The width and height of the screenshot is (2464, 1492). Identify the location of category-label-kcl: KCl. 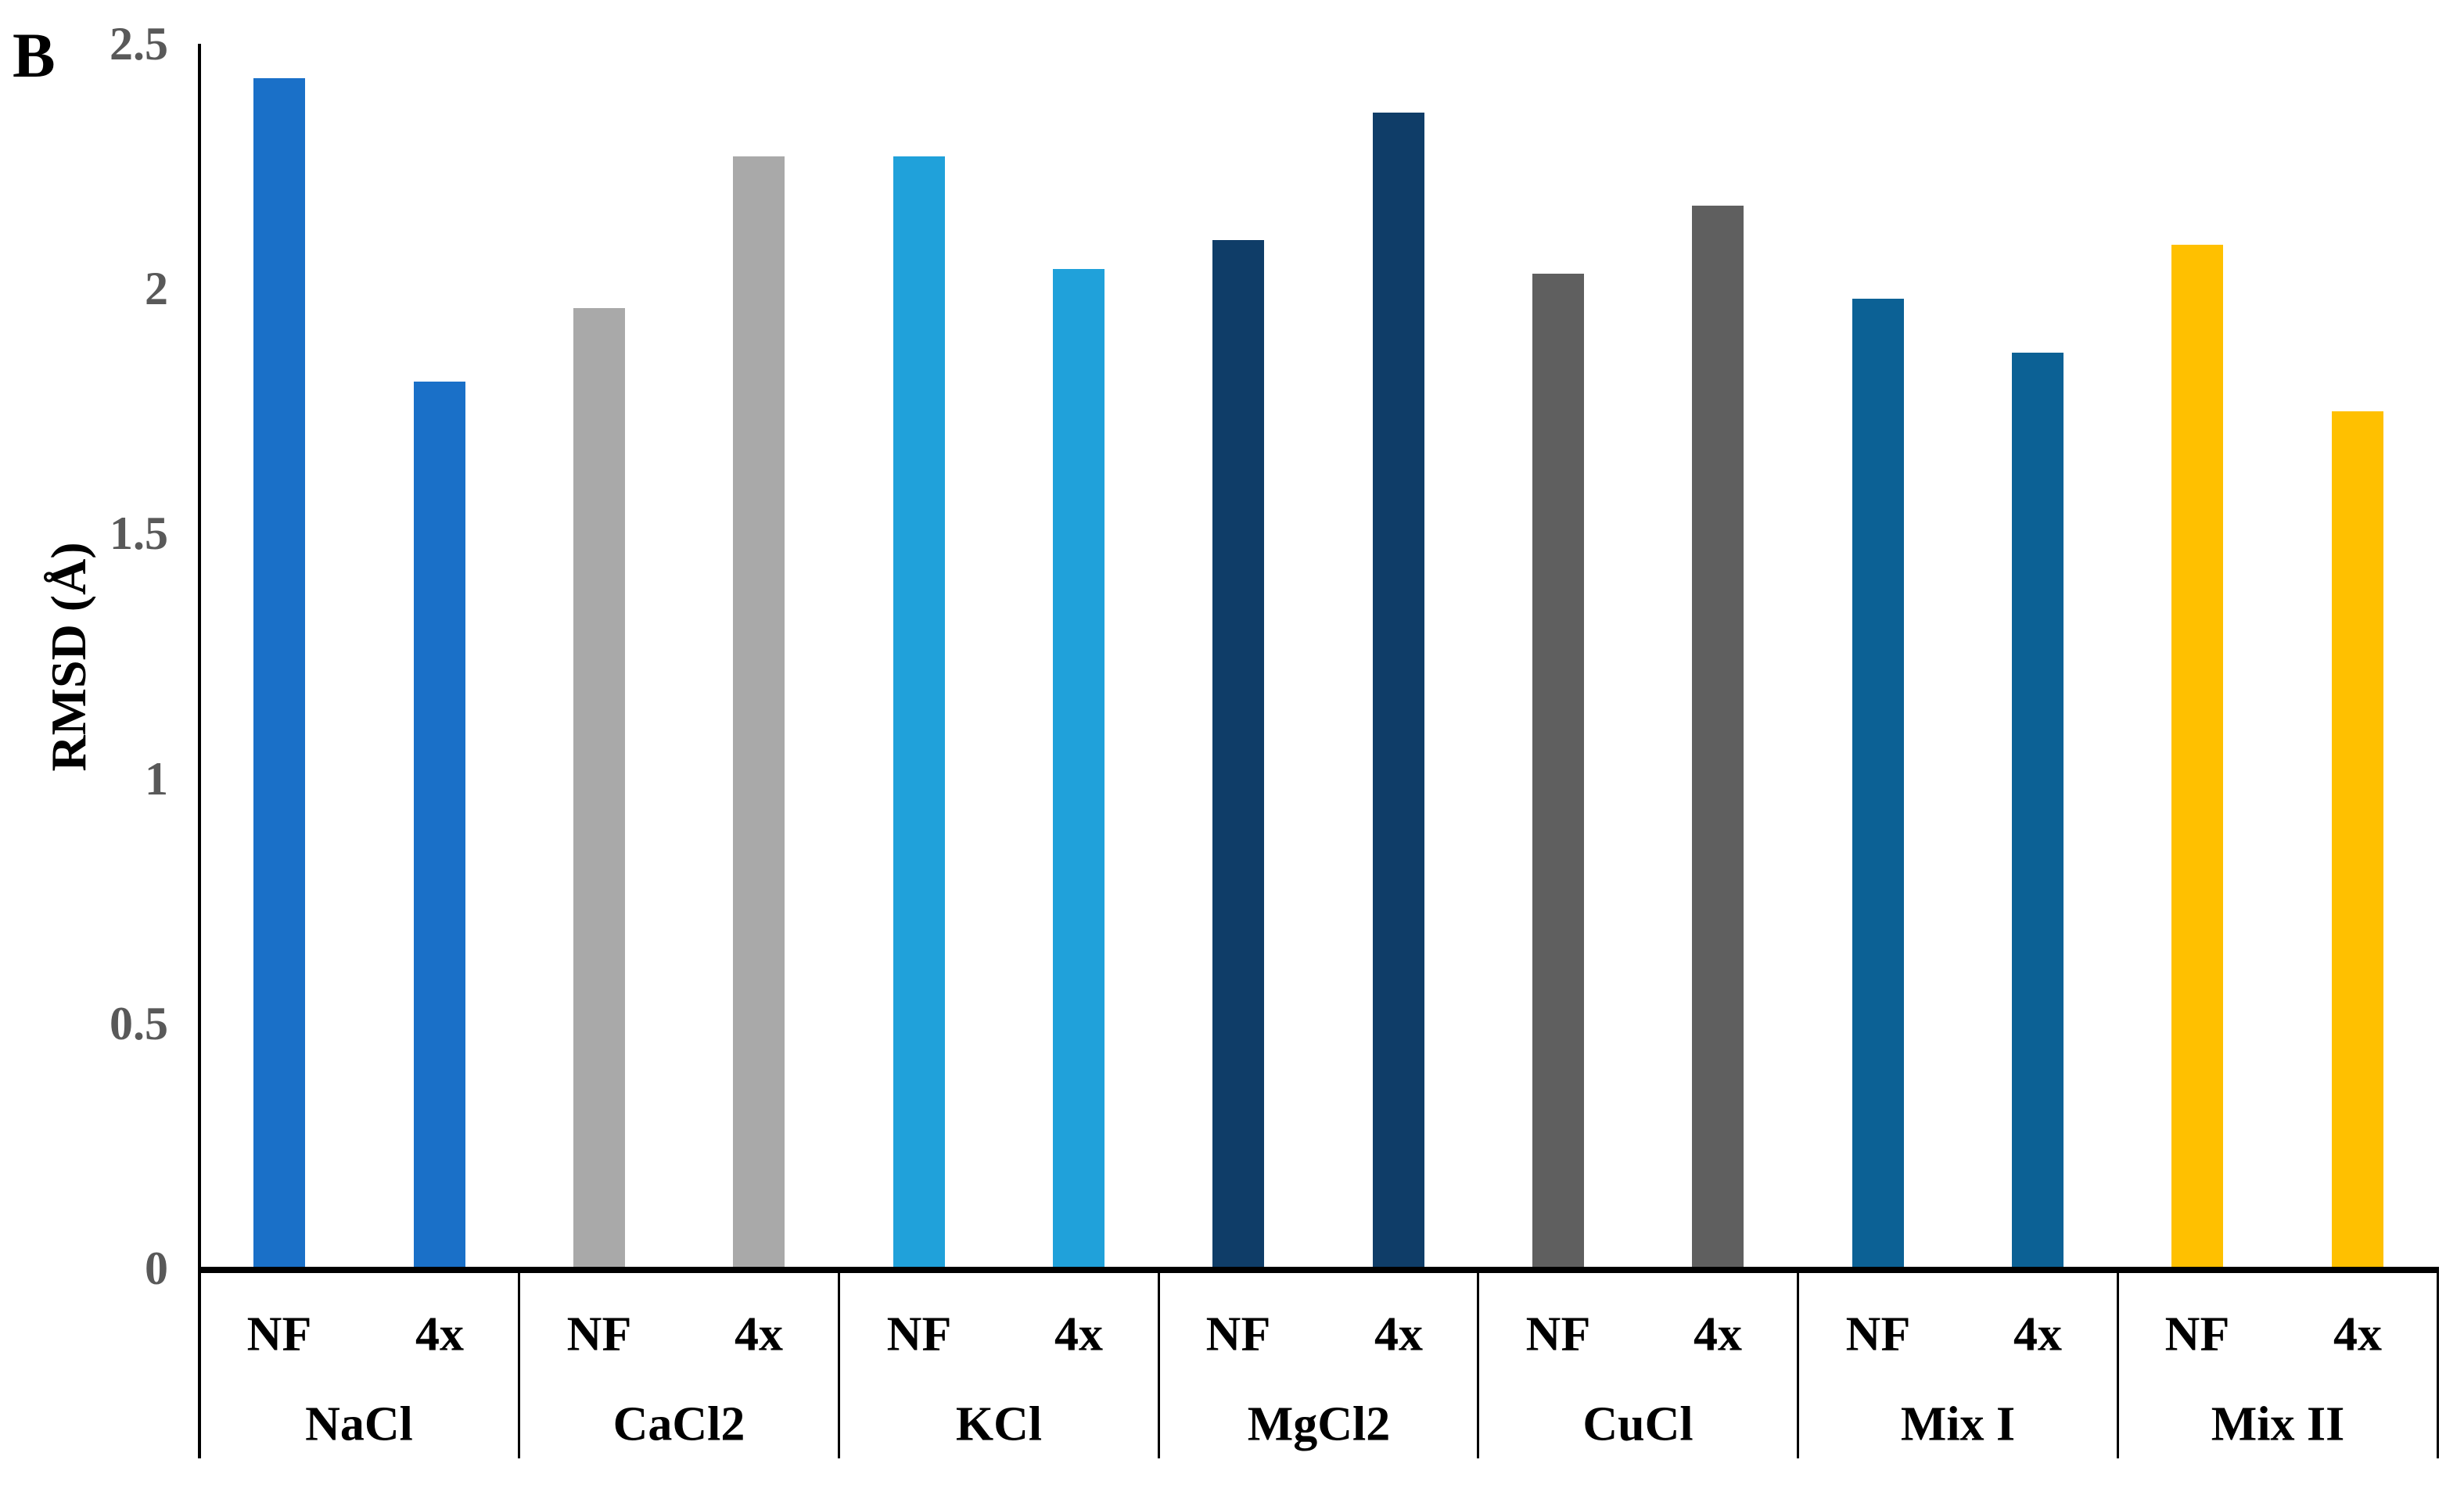
(999, 1424).